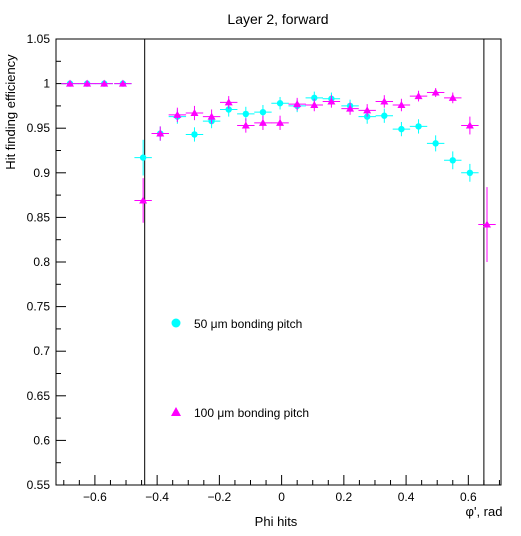  What do you see at coordinates (10, 112) in the screenshot?
I see `y-axis-label: Hit finding efficiency` at bounding box center [10, 112].